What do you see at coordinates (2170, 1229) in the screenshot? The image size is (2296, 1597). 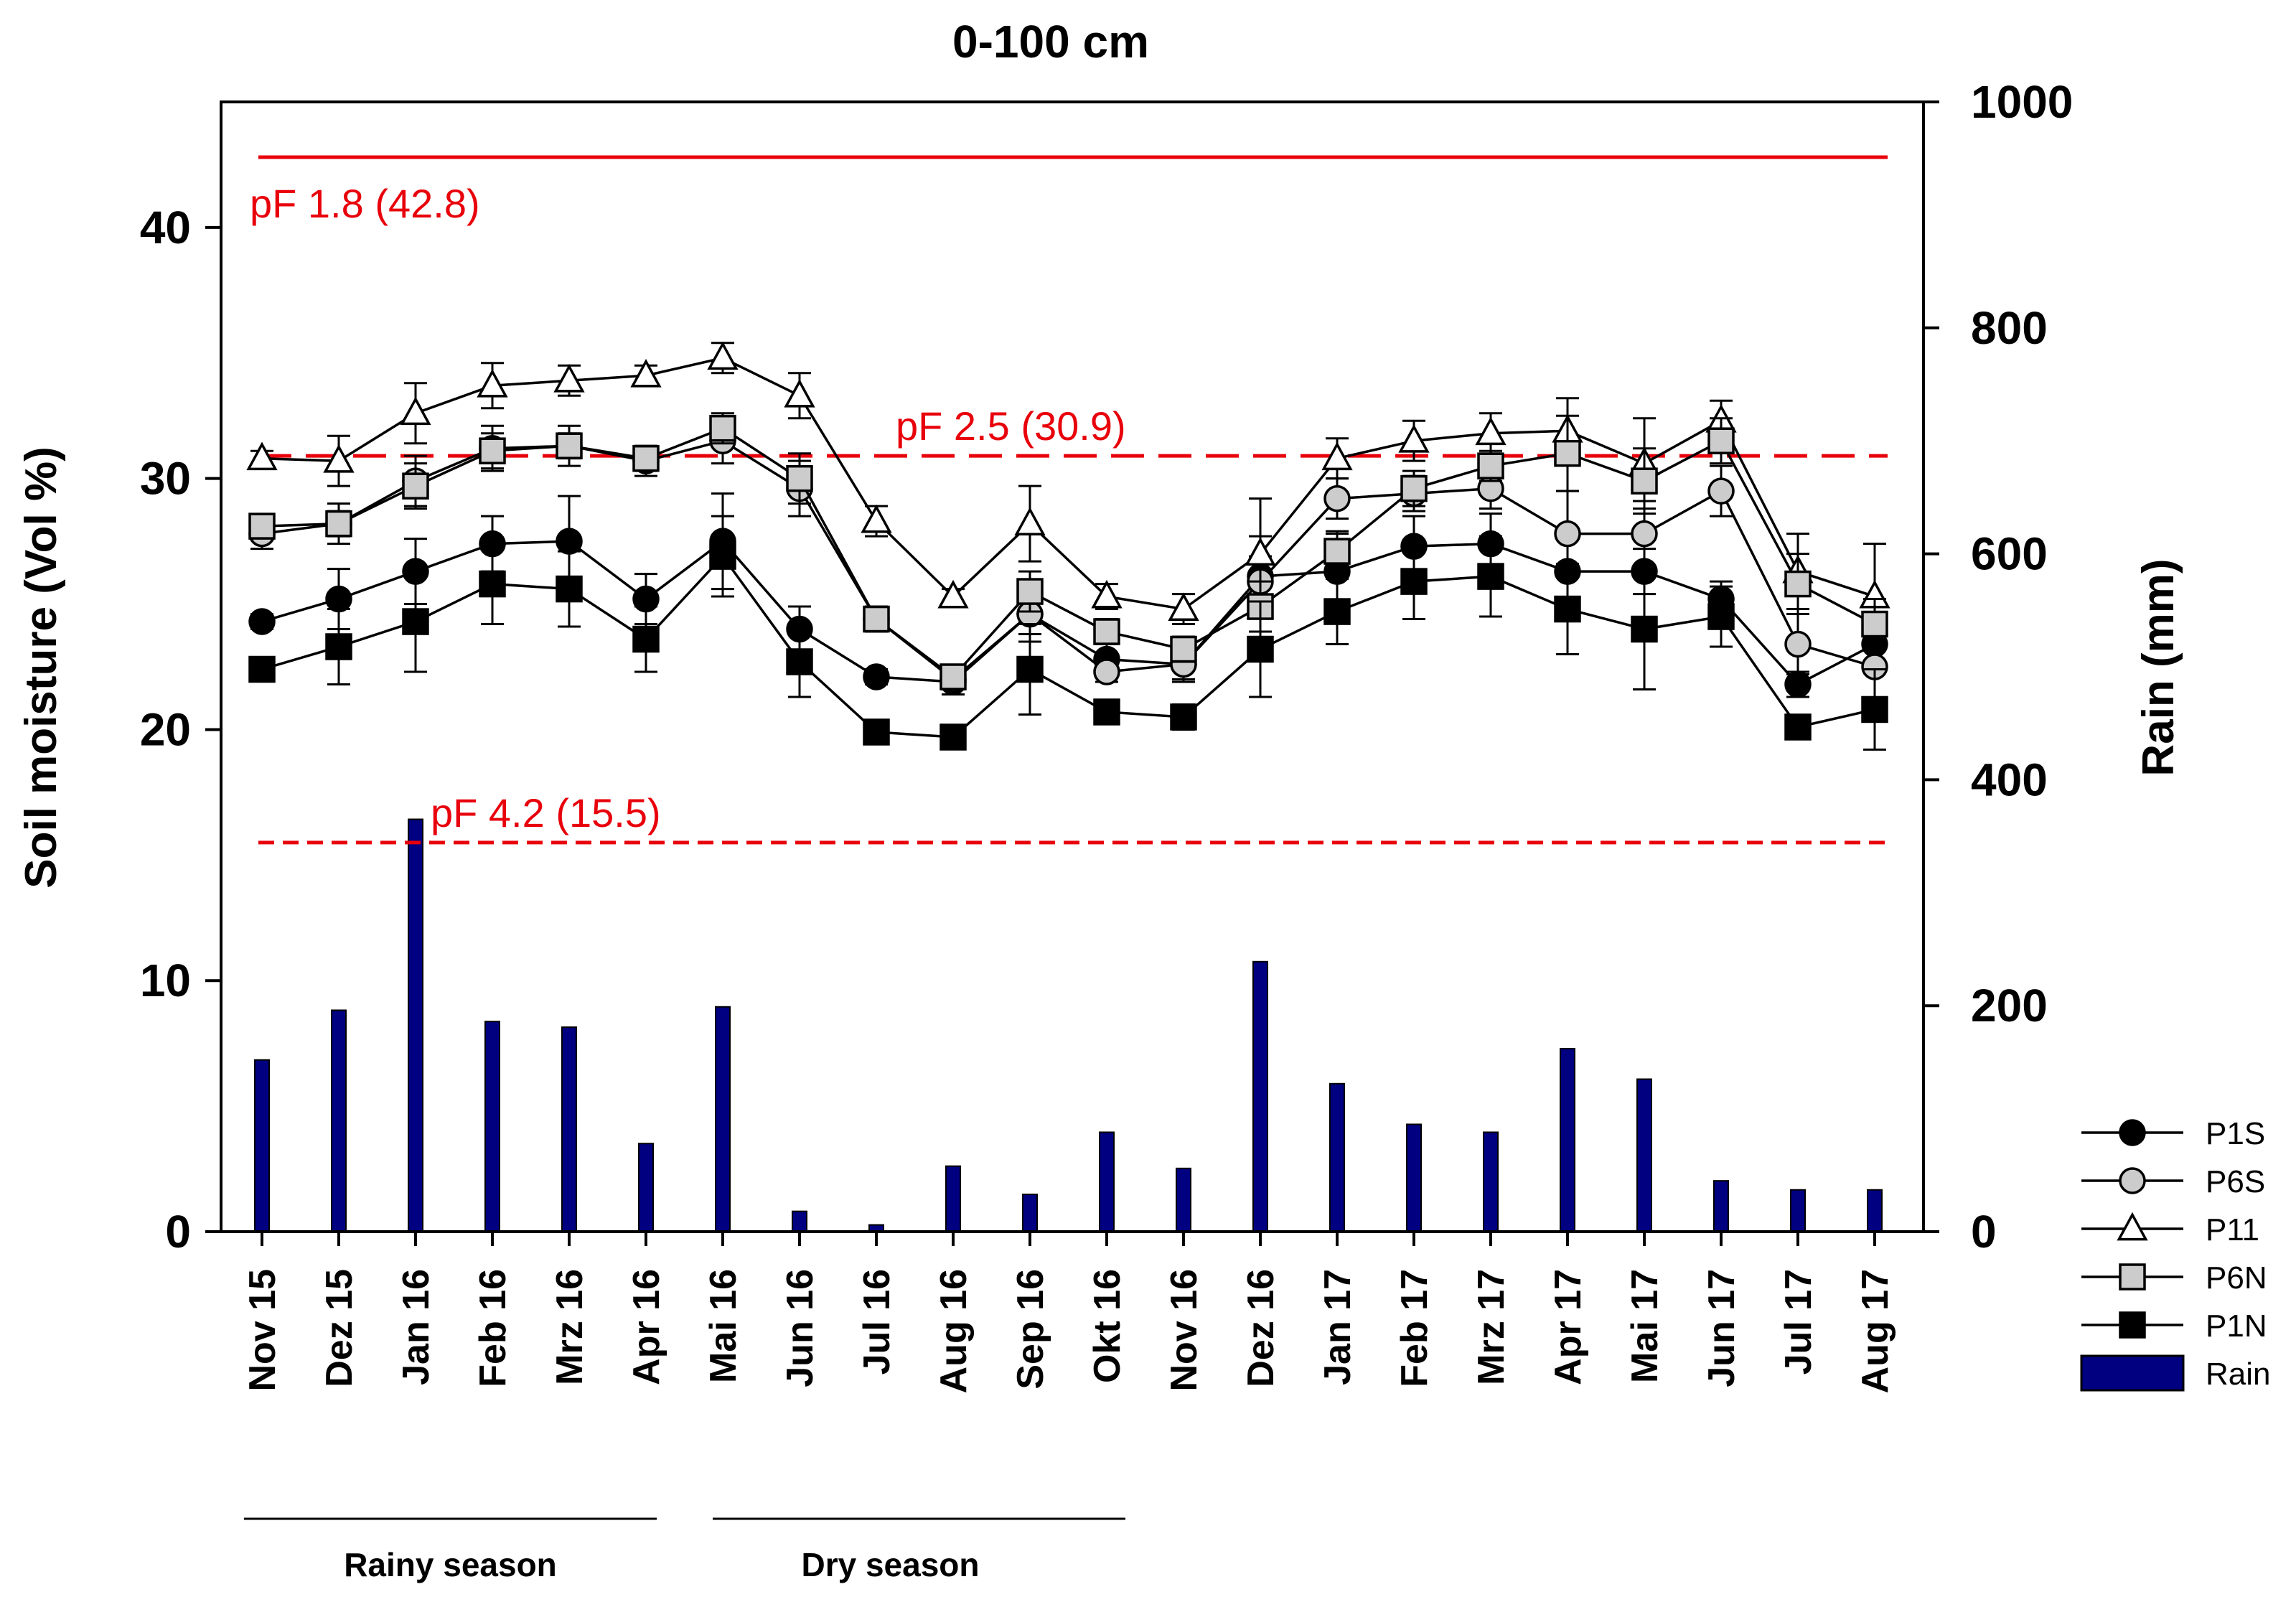 I see `legend-item: P11` at bounding box center [2170, 1229].